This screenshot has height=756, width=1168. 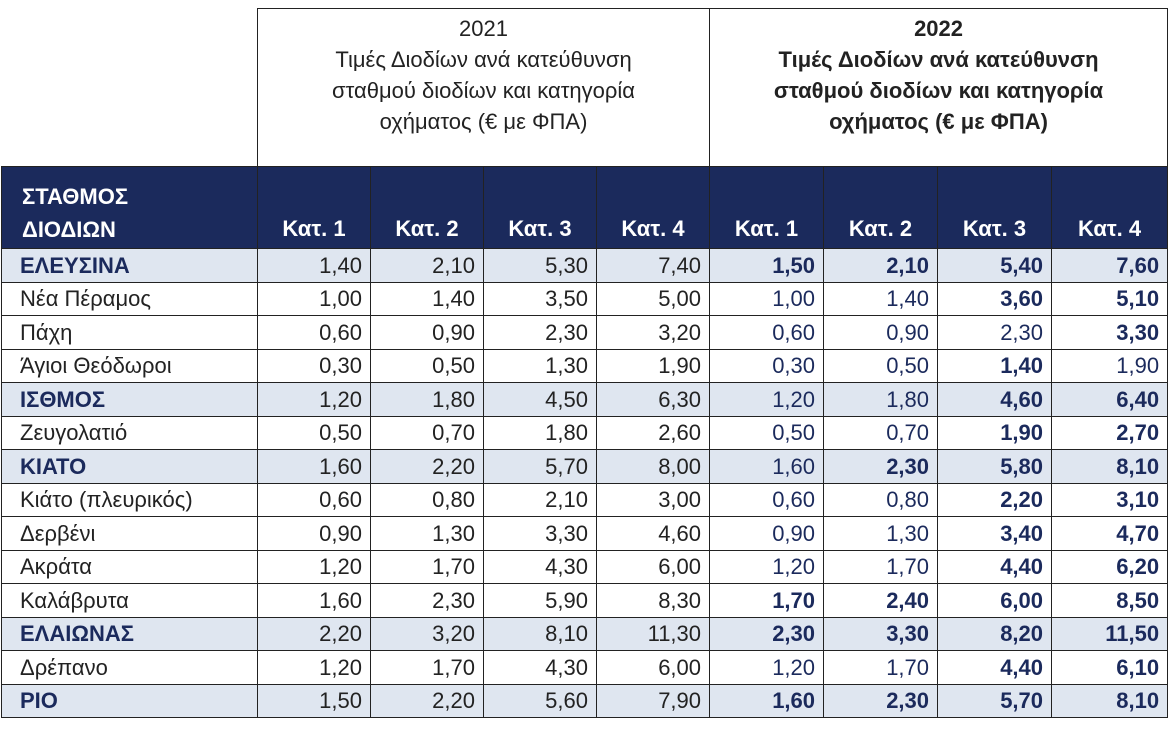 I want to click on price-2021-cat4: 6,00, so click(x=653, y=566).